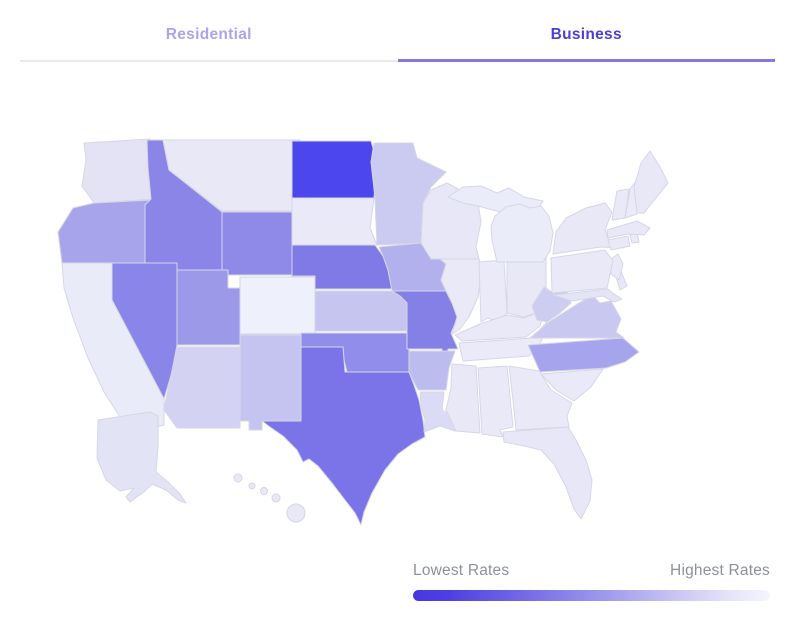  I want to click on state-wa, so click(117, 171).